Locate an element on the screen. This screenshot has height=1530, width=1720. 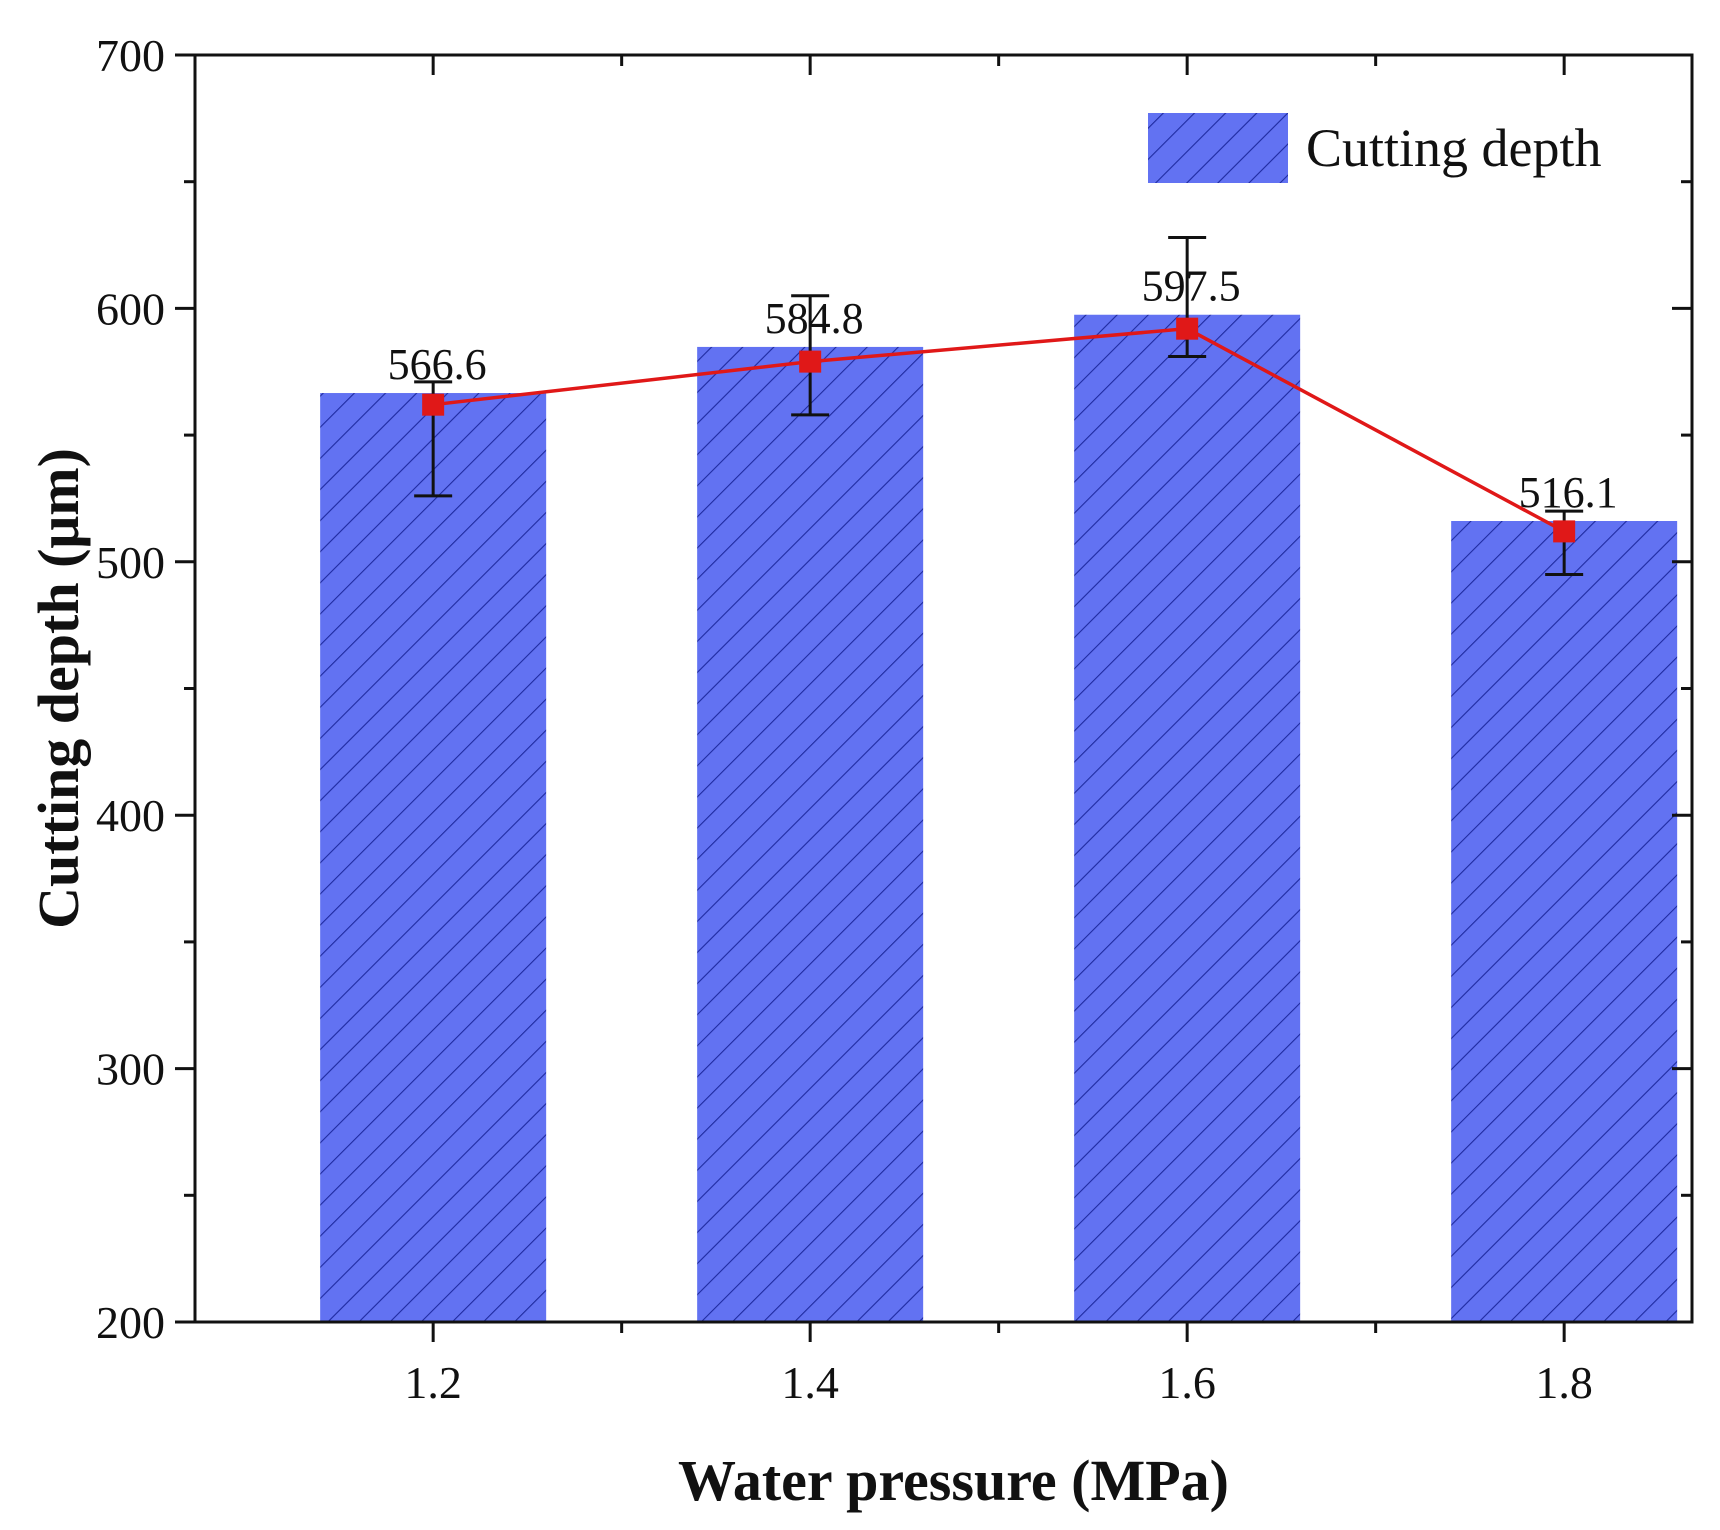
x-tick-label: 1.6 is located at coordinates (1187, 1382).